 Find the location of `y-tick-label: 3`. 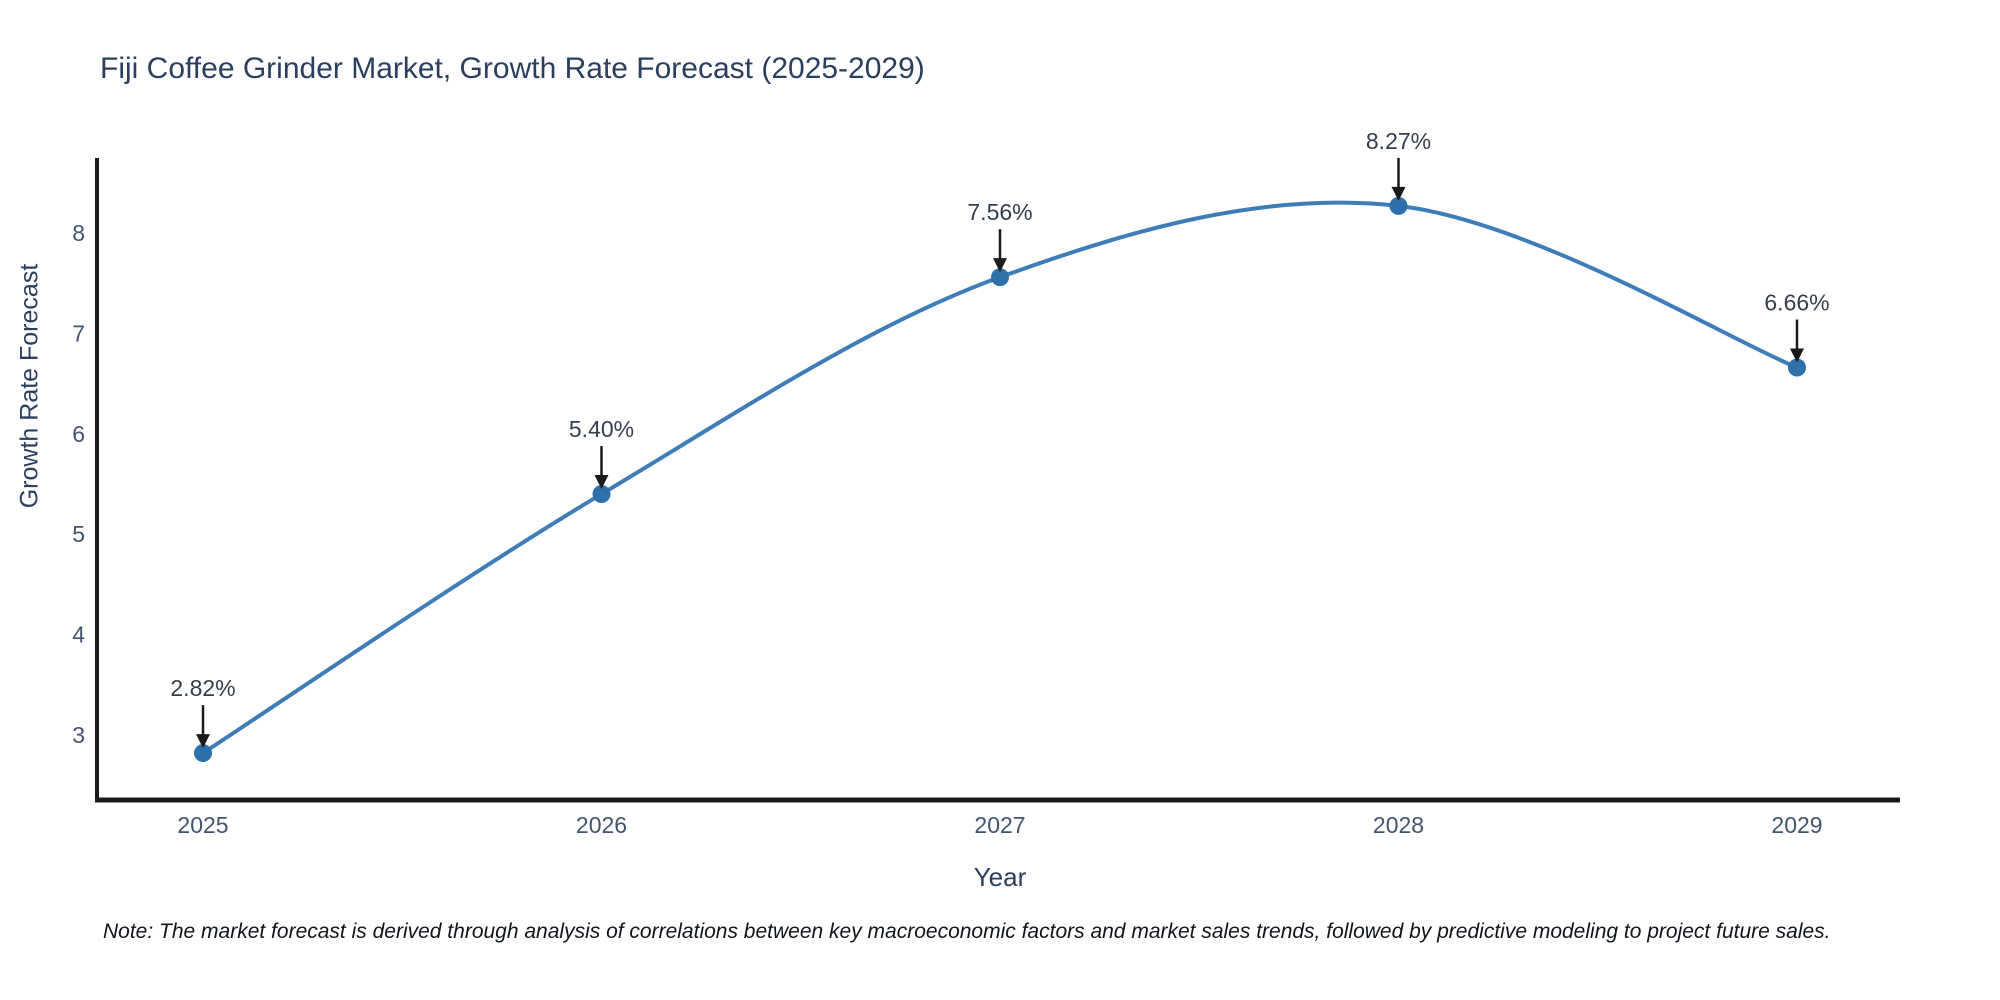

y-tick-label: 3 is located at coordinates (78, 735).